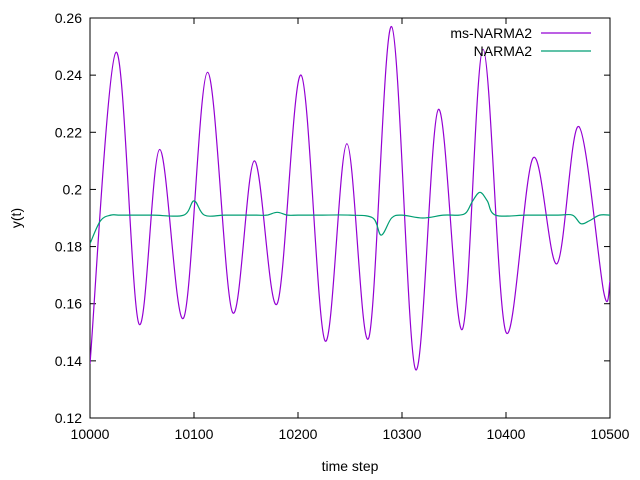 The image size is (640, 480). I want to click on x-tick-label: 10100, so click(194, 434).